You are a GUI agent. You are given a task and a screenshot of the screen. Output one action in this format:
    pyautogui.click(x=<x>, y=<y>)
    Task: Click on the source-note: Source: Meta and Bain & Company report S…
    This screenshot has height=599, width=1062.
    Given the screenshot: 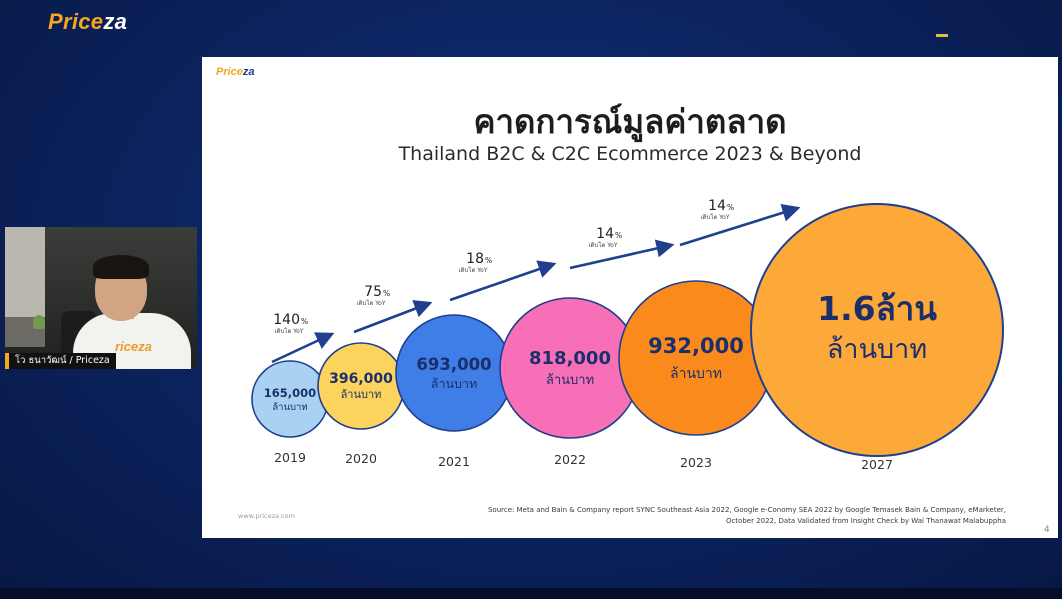 What is the action you would take?
    pyautogui.click(x=746, y=515)
    